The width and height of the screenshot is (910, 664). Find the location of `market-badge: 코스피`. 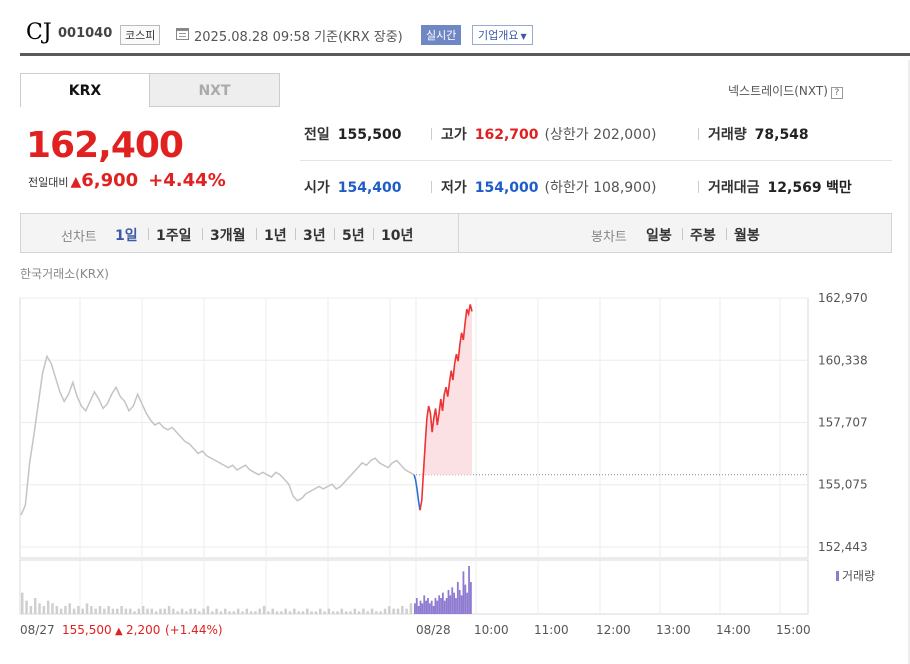

market-badge: 코스피 is located at coordinates (140, 35).